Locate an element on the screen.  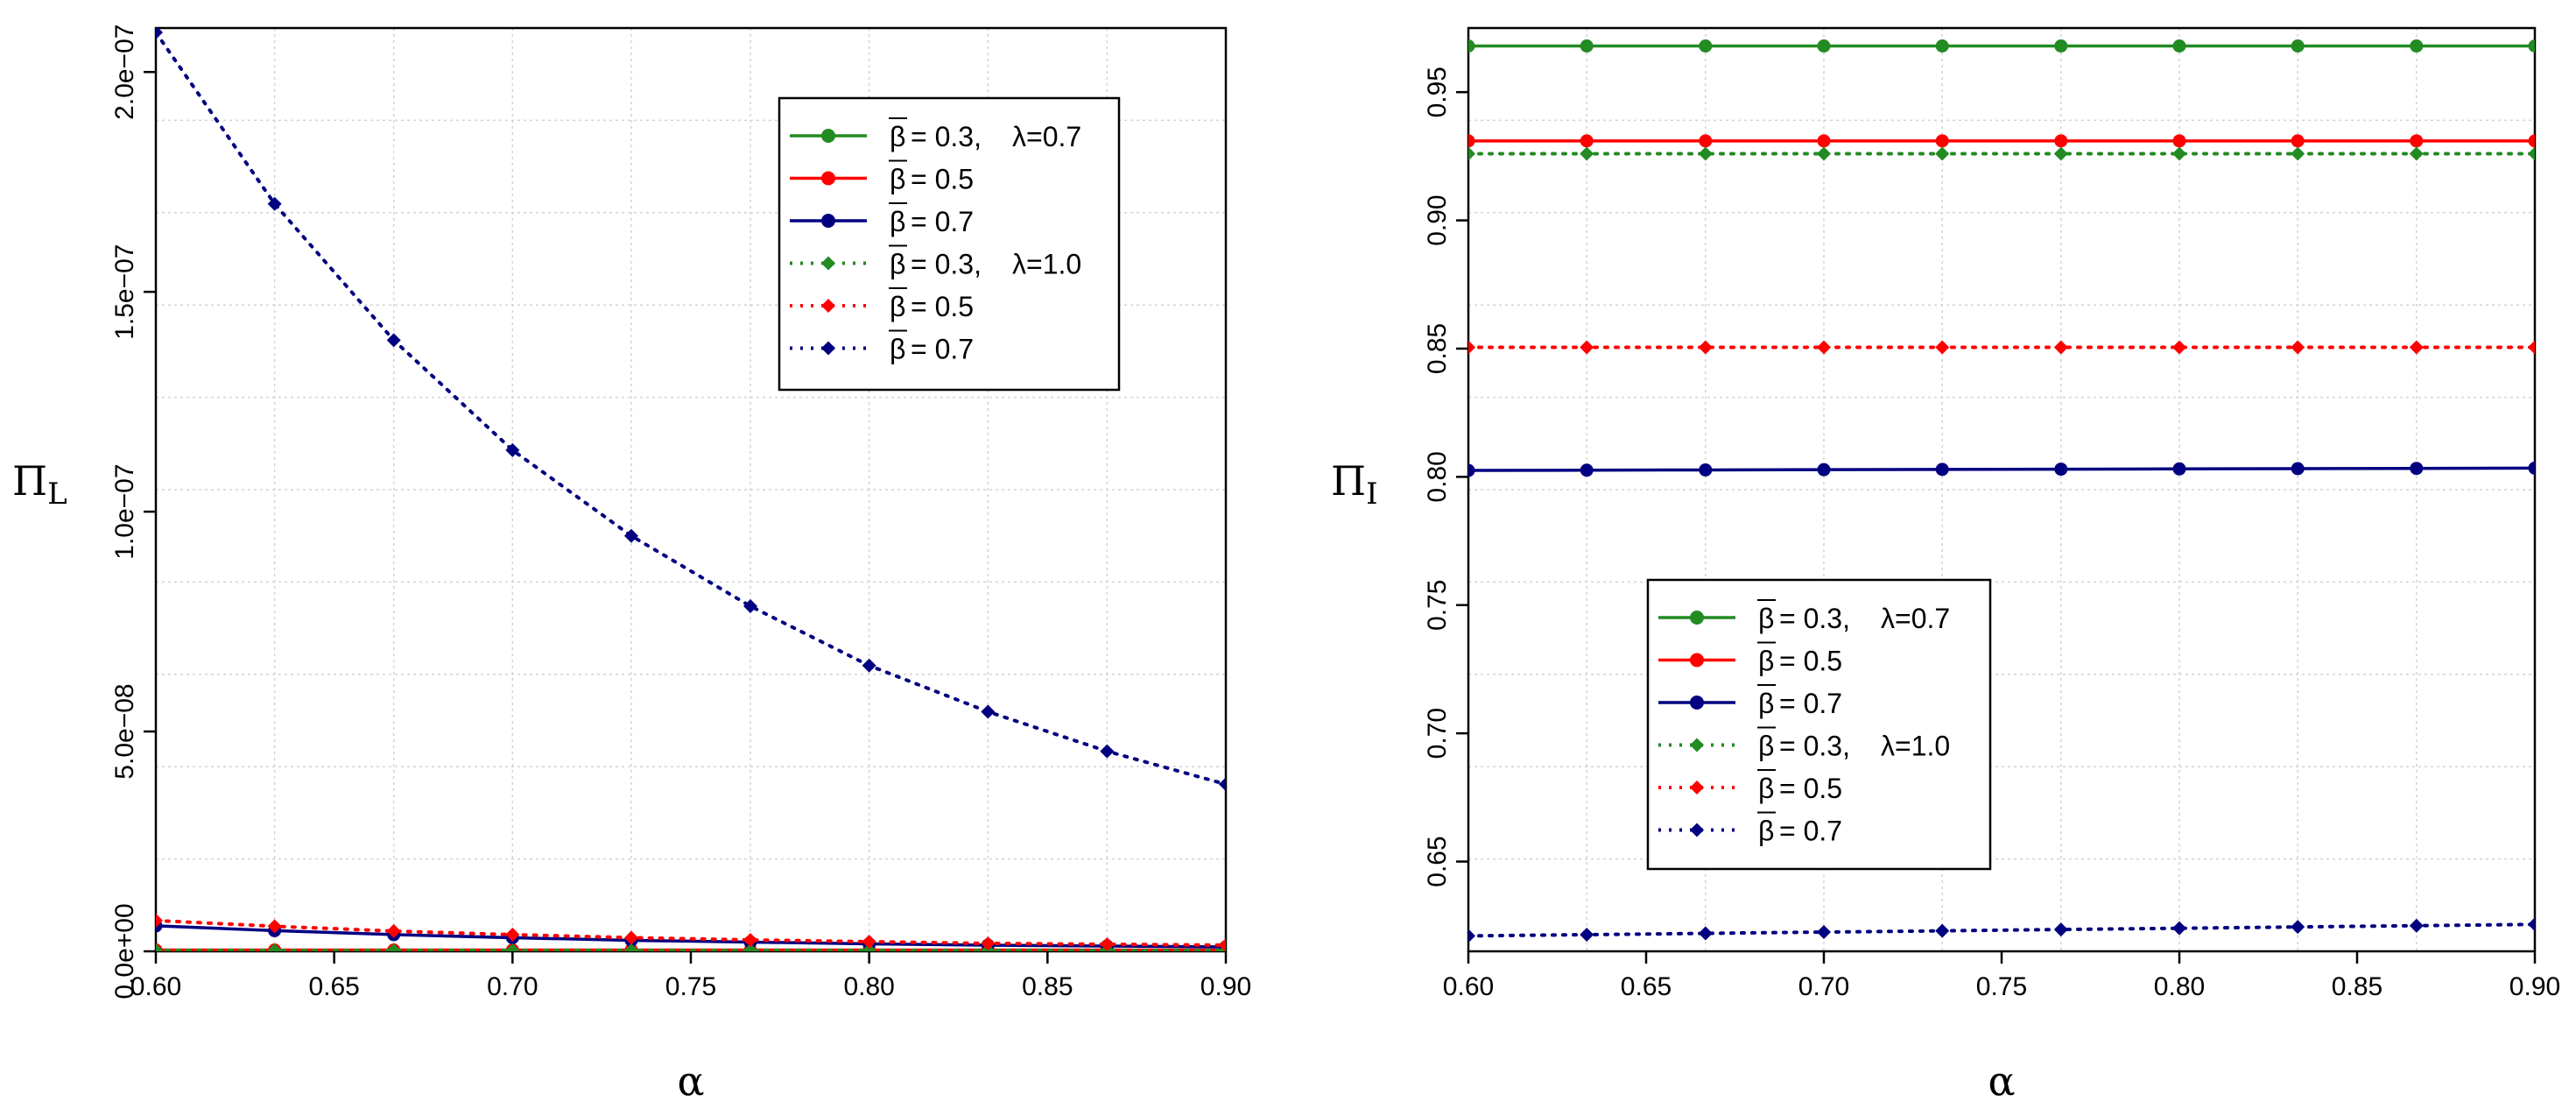
x-tick-label: 0.65 is located at coordinates (1646, 987).